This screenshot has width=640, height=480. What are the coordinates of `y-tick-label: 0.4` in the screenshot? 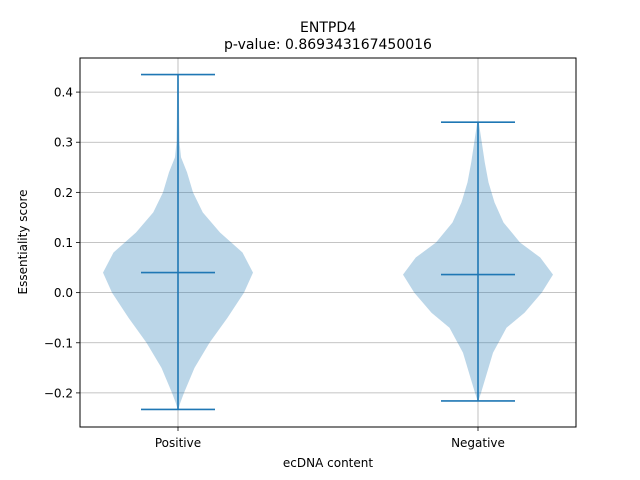 It's located at (63, 93).